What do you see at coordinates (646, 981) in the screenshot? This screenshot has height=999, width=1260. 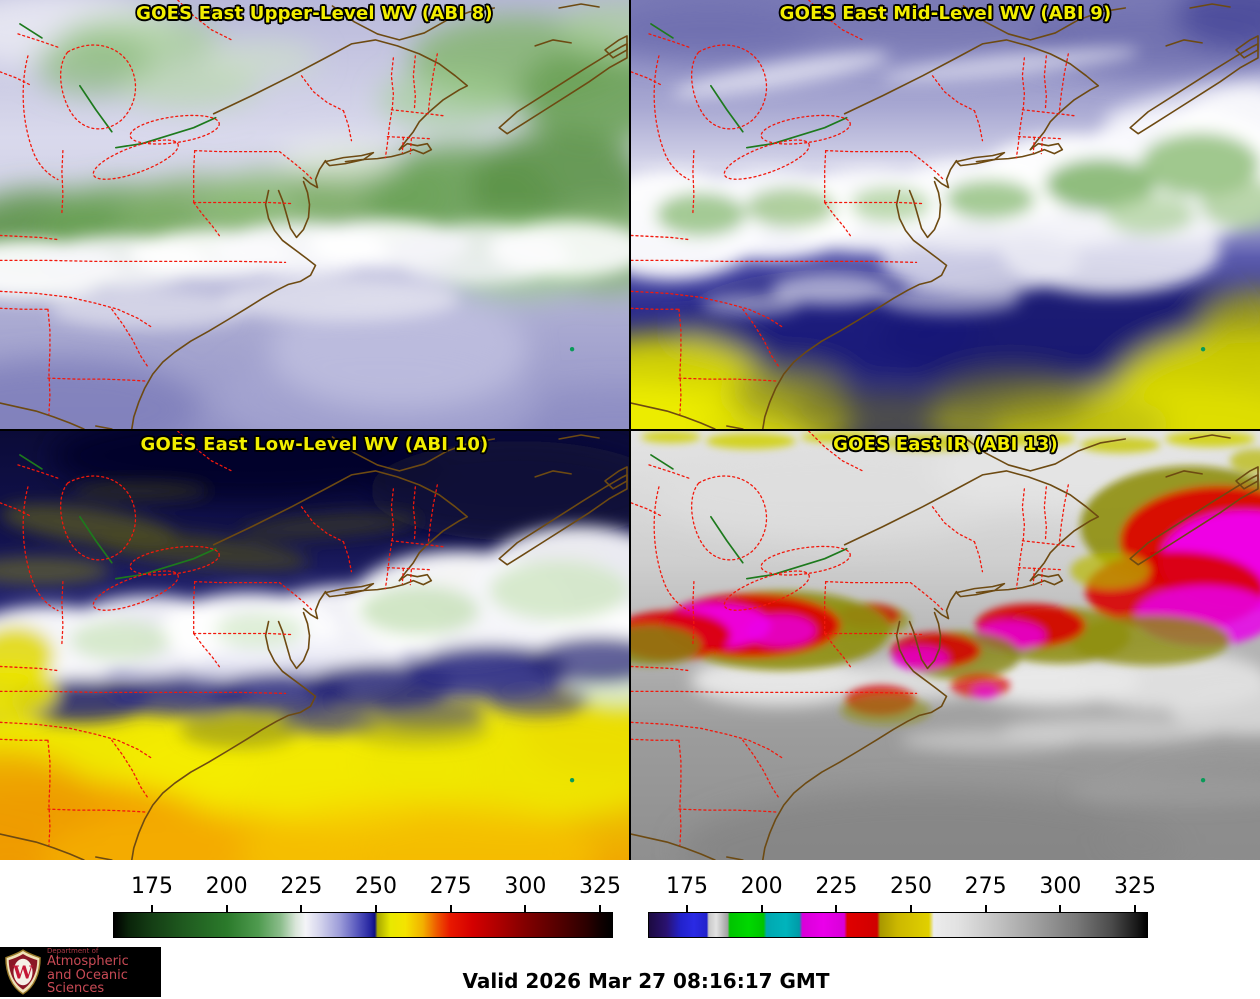 I see `valid-timestamp: Valid 2026 Mar 27 08:16:17 GMT` at bounding box center [646, 981].